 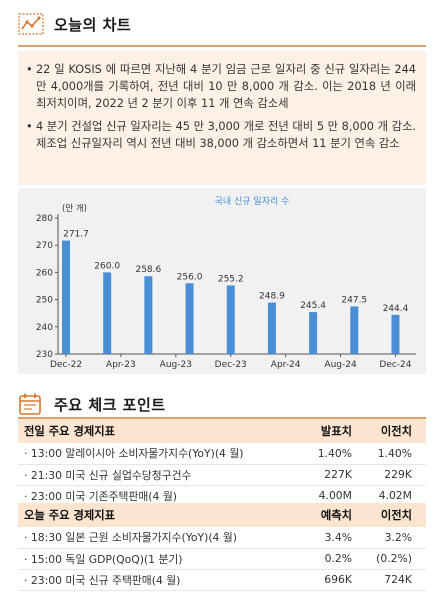 I want to click on section-header-todays-chart: 오늘의 차트, so click(x=74, y=24).